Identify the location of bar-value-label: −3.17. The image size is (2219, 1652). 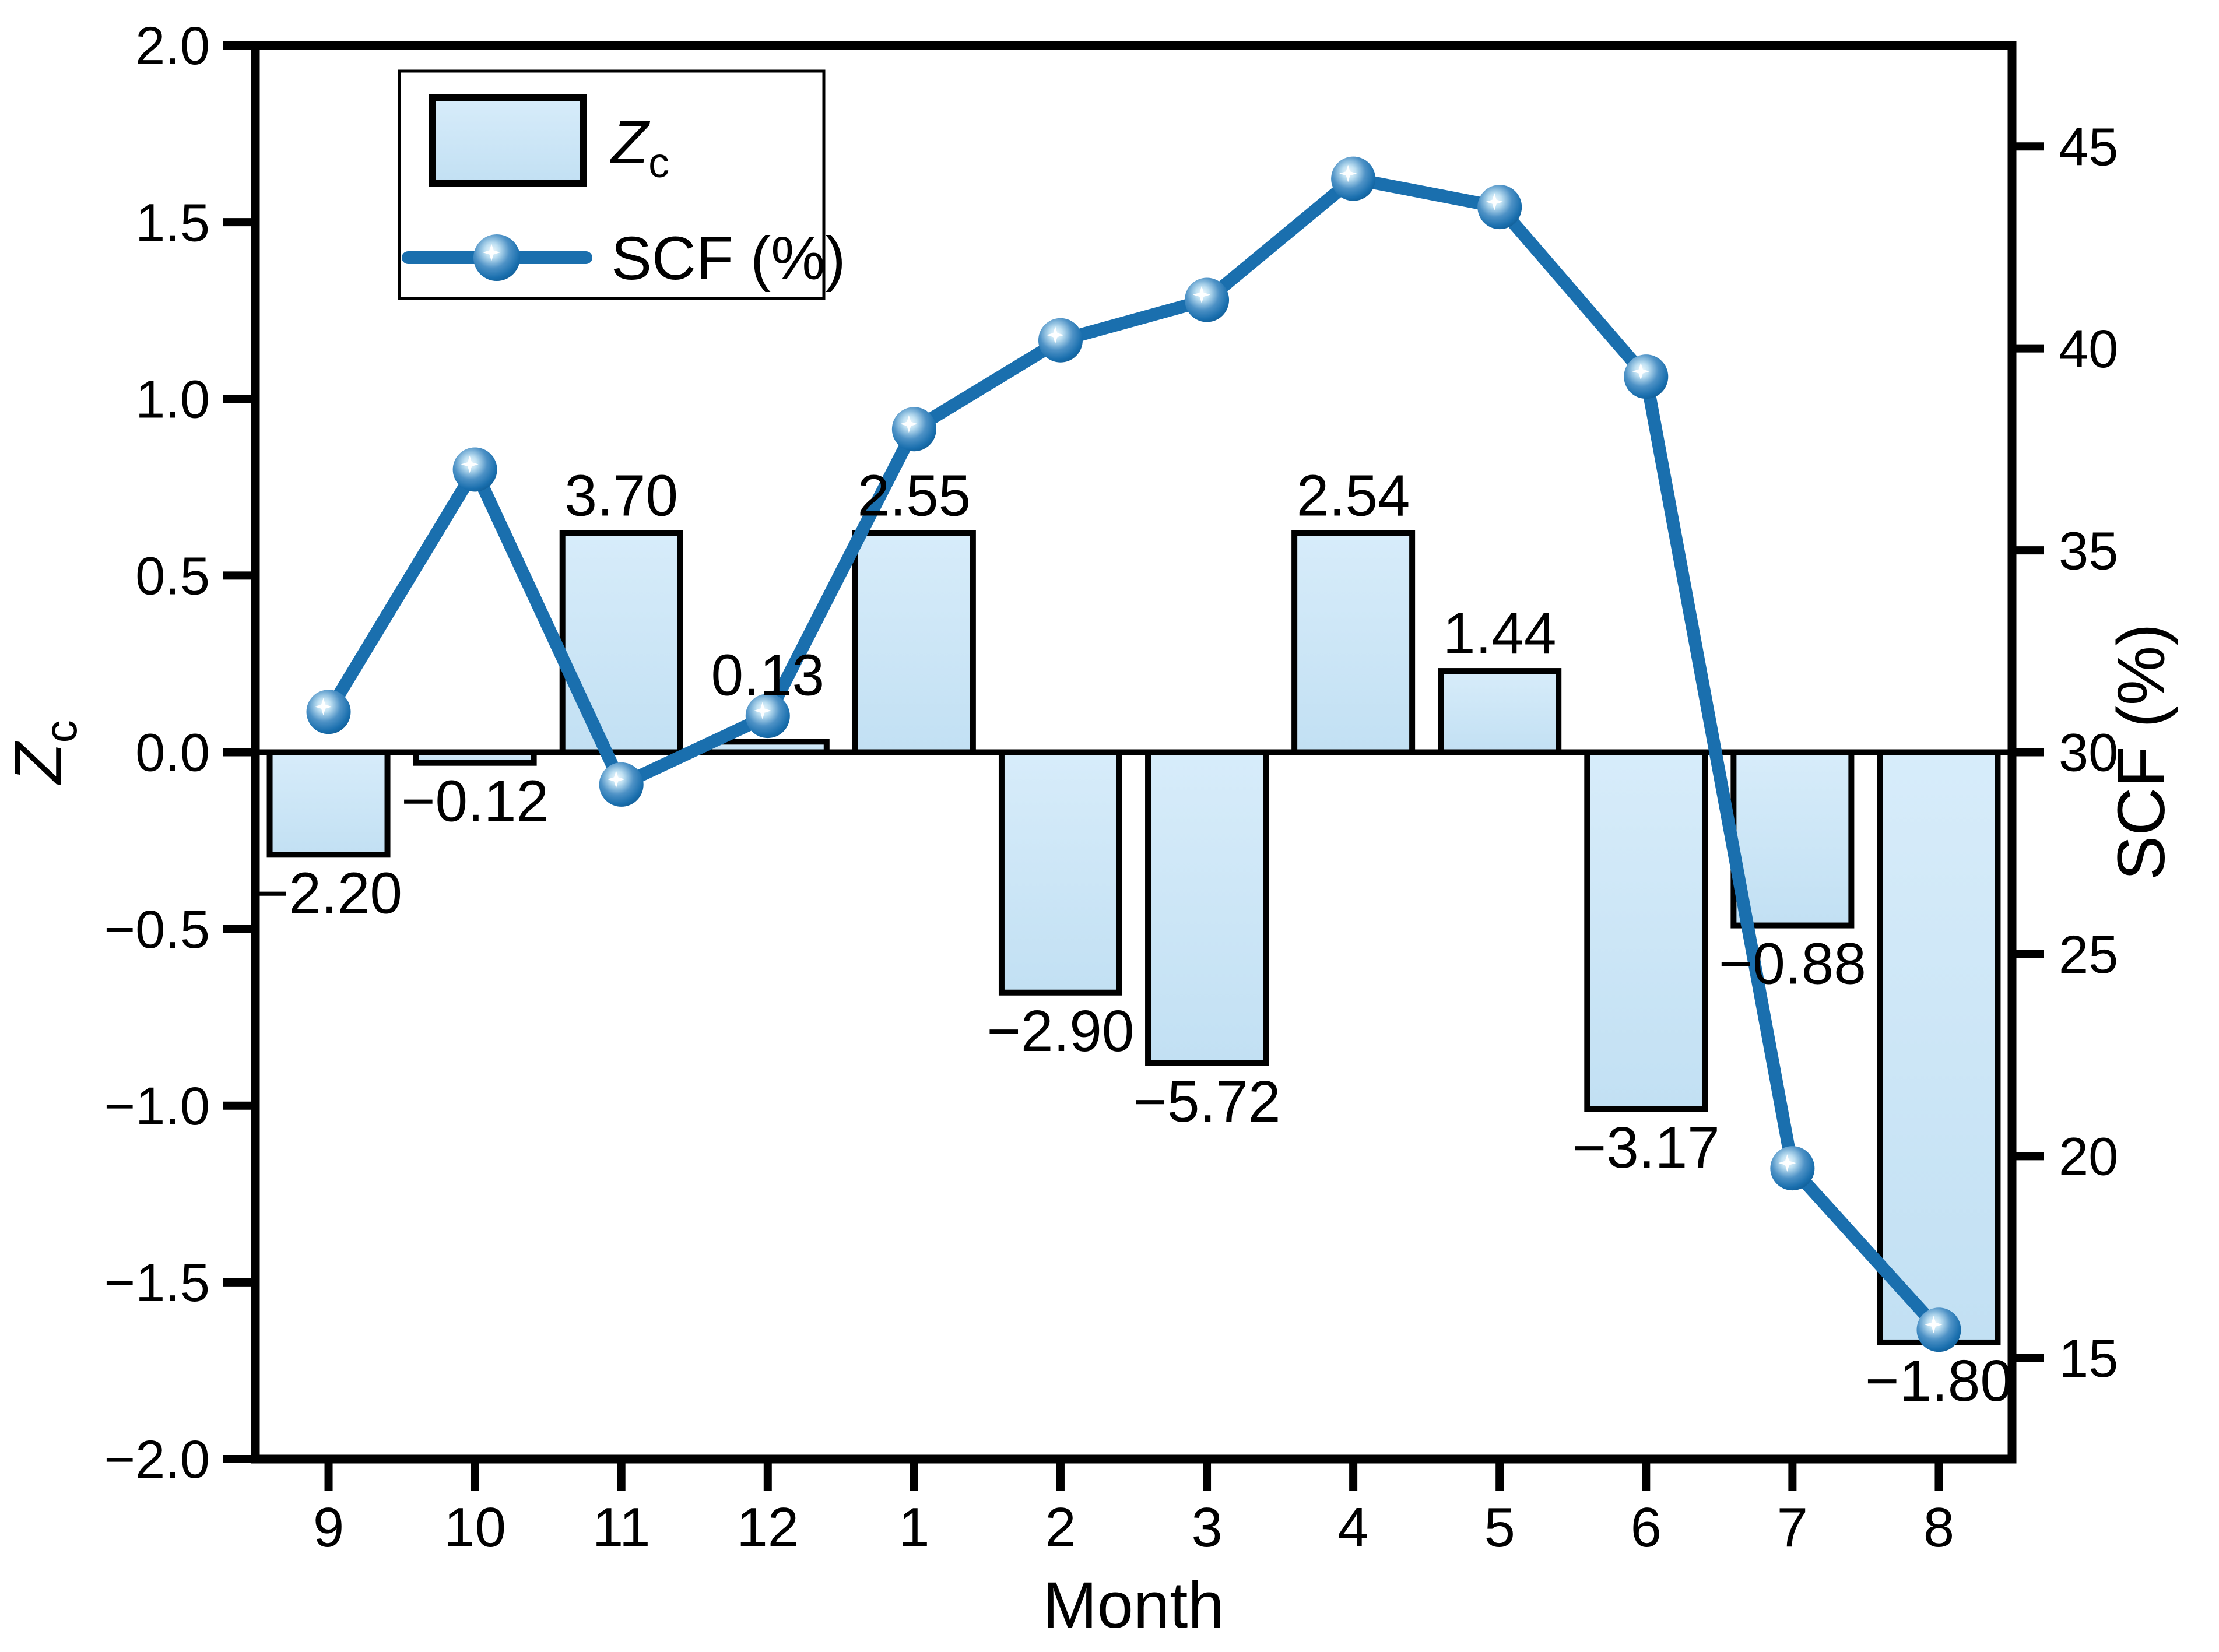
(1646, 1147).